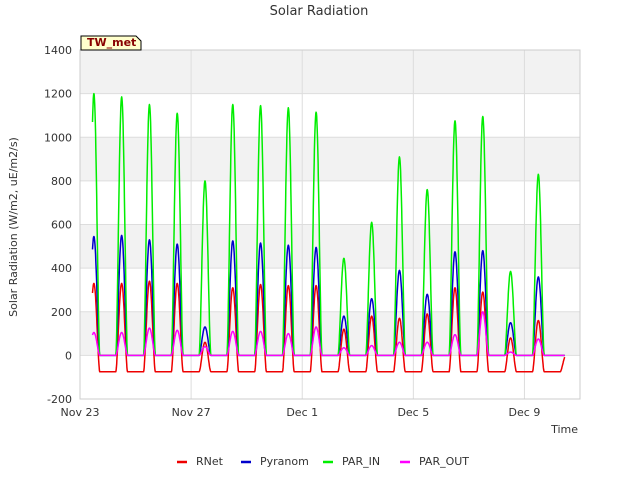 The image size is (640, 480). What do you see at coordinates (191, 412) in the screenshot?
I see `x-tick-label: Nov 27` at bounding box center [191, 412].